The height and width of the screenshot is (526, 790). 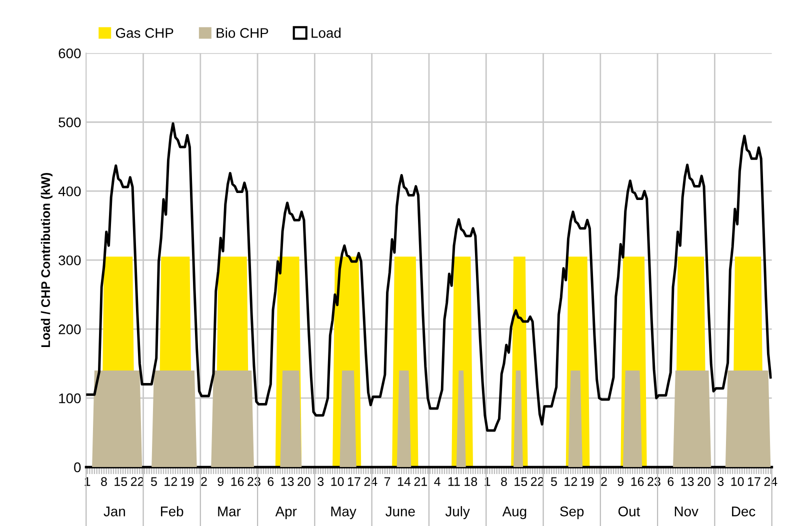 What do you see at coordinates (326, 33) in the screenshot?
I see `legend-label: Load` at bounding box center [326, 33].